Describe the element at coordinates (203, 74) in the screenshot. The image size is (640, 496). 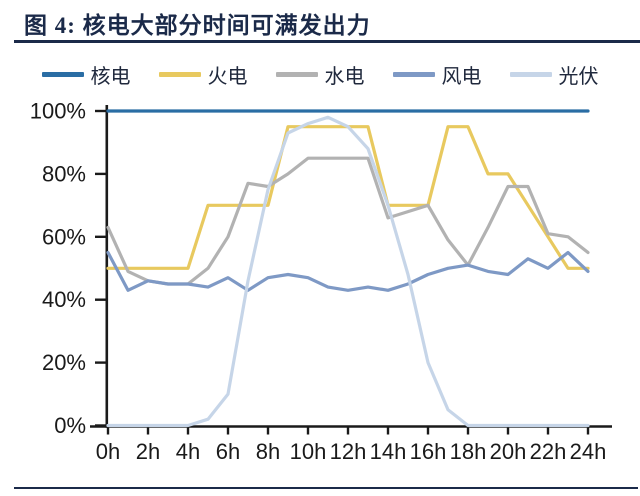
I see `legend-item-thermal: 火电` at that location.